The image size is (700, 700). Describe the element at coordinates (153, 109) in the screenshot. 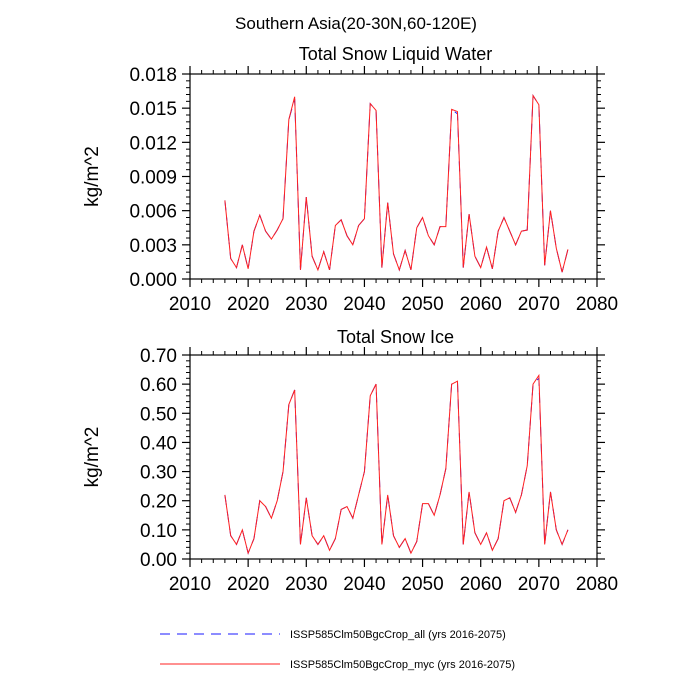

I see `y-tick-label: 0.015` at that location.